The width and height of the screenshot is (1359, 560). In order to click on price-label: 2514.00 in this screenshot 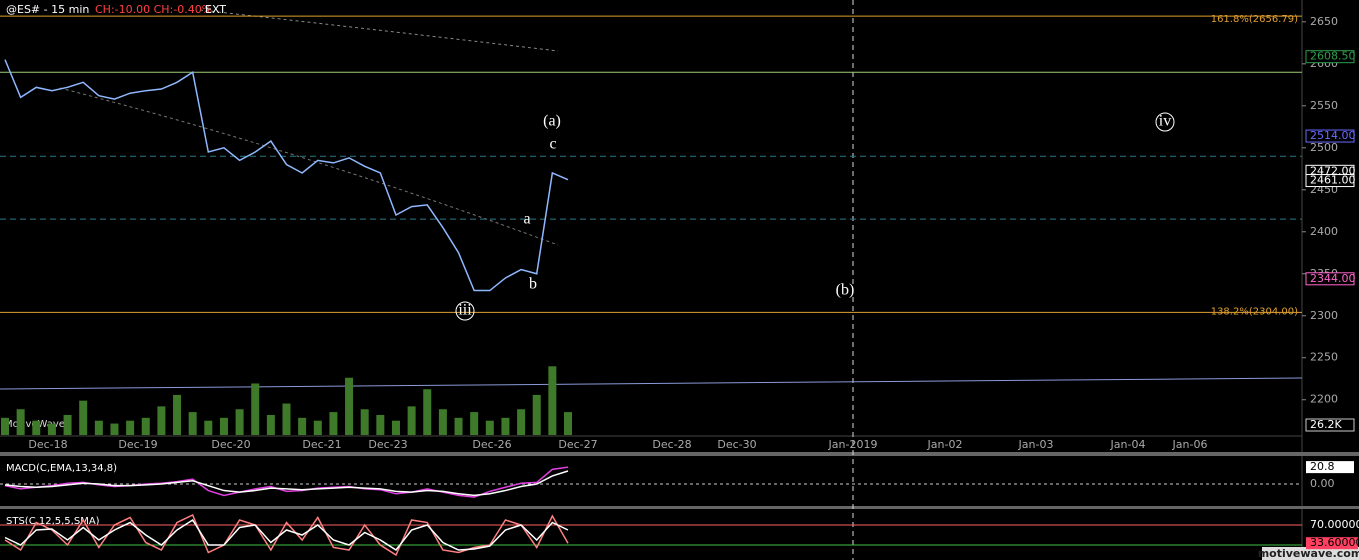, I will do `click(1333, 135)`.